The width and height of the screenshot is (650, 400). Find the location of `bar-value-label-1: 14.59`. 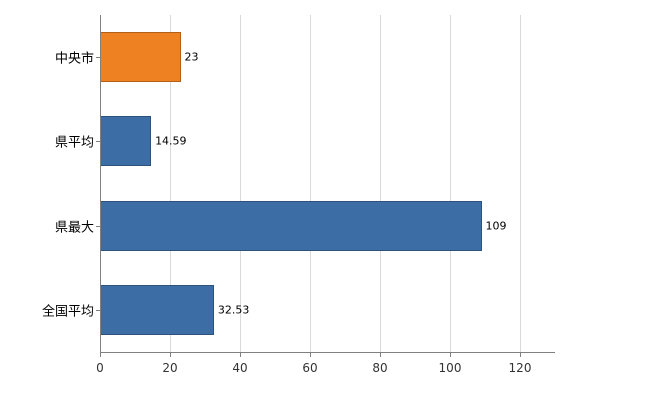

bar-value-label-1: 14.59 is located at coordinates (171, 141).